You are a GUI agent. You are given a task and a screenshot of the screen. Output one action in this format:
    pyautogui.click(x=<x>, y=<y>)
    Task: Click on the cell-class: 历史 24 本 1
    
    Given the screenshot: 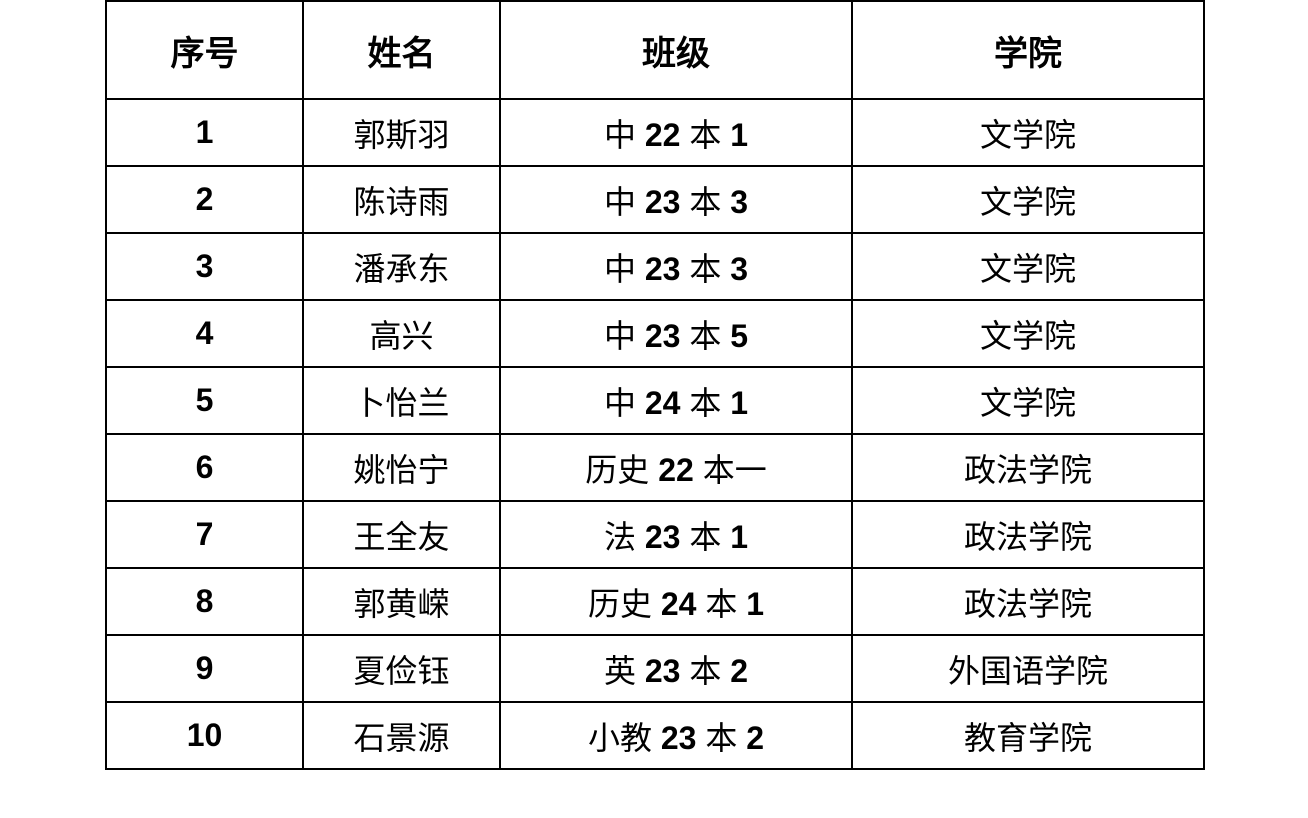 What is the action you would take?
    pyautogui.click(x=676, y=601)
    